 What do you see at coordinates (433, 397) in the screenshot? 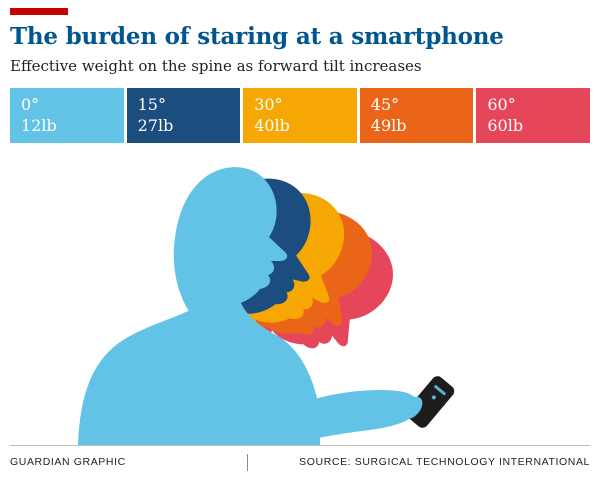
I see `smartphone-screen-dot` at bounding box center [433, 397].